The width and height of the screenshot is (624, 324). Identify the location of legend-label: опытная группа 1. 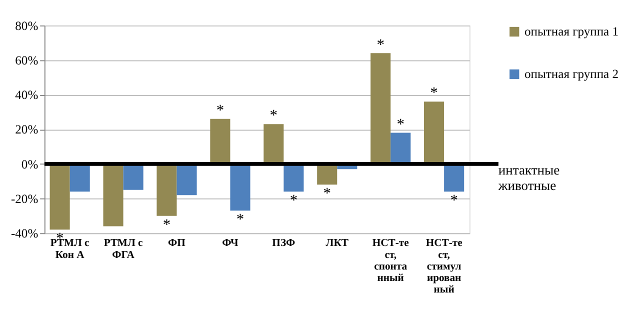
(571, 31).